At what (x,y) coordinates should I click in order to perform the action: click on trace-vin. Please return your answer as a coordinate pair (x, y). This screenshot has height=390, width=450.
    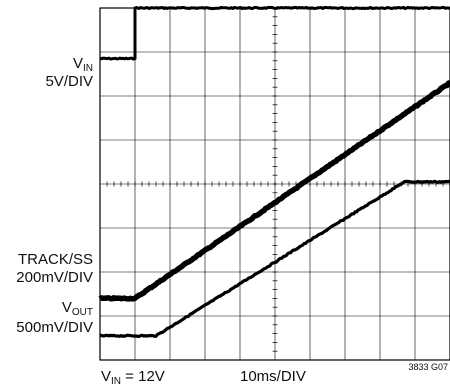
    Looking at the image, I should click on (274, 33).